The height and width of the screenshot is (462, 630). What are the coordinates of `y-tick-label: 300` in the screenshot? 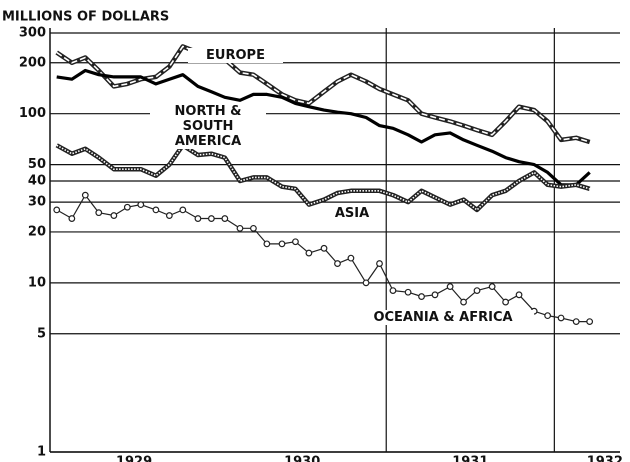 It's located at (32, 33).